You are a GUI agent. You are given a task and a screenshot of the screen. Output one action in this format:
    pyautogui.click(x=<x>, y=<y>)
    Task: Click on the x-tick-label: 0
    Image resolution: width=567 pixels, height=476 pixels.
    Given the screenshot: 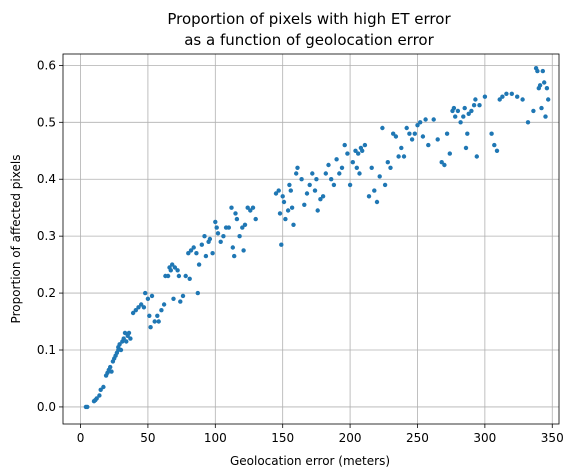 What is the action you would take?
    pyautogui.click(x=81, y=438)
    